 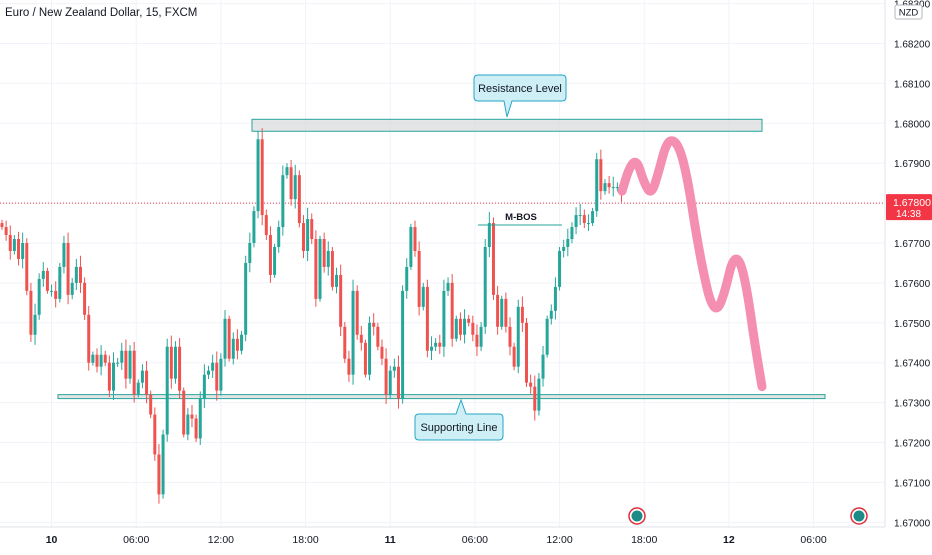 What do you see at coordinates (520, 219) in the screenshot?
I see `mbos-annotation: M-BOS` at bounding box center [520, 219].